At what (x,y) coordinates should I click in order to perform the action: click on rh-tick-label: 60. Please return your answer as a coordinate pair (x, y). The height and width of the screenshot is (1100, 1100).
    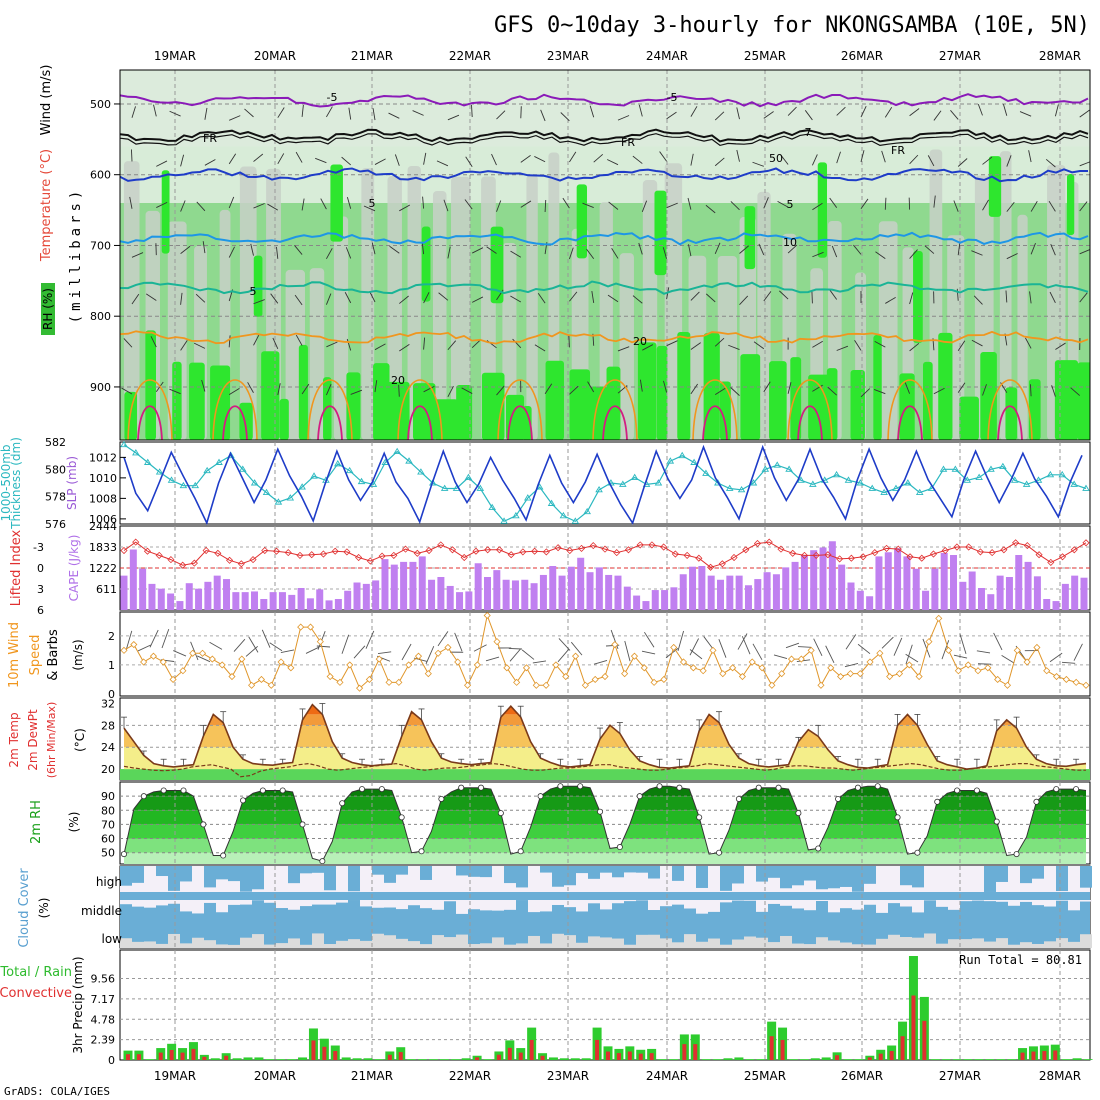
    Looking at the image, I should click on (108, 839).